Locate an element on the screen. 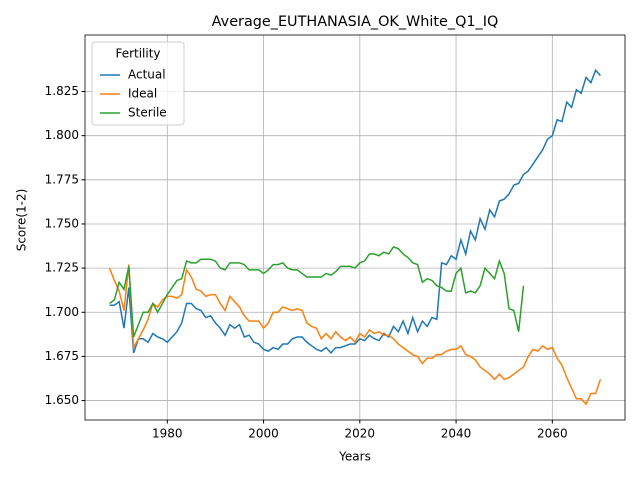  y-tick-label: 1.700 is located at coordinates (62, 312).